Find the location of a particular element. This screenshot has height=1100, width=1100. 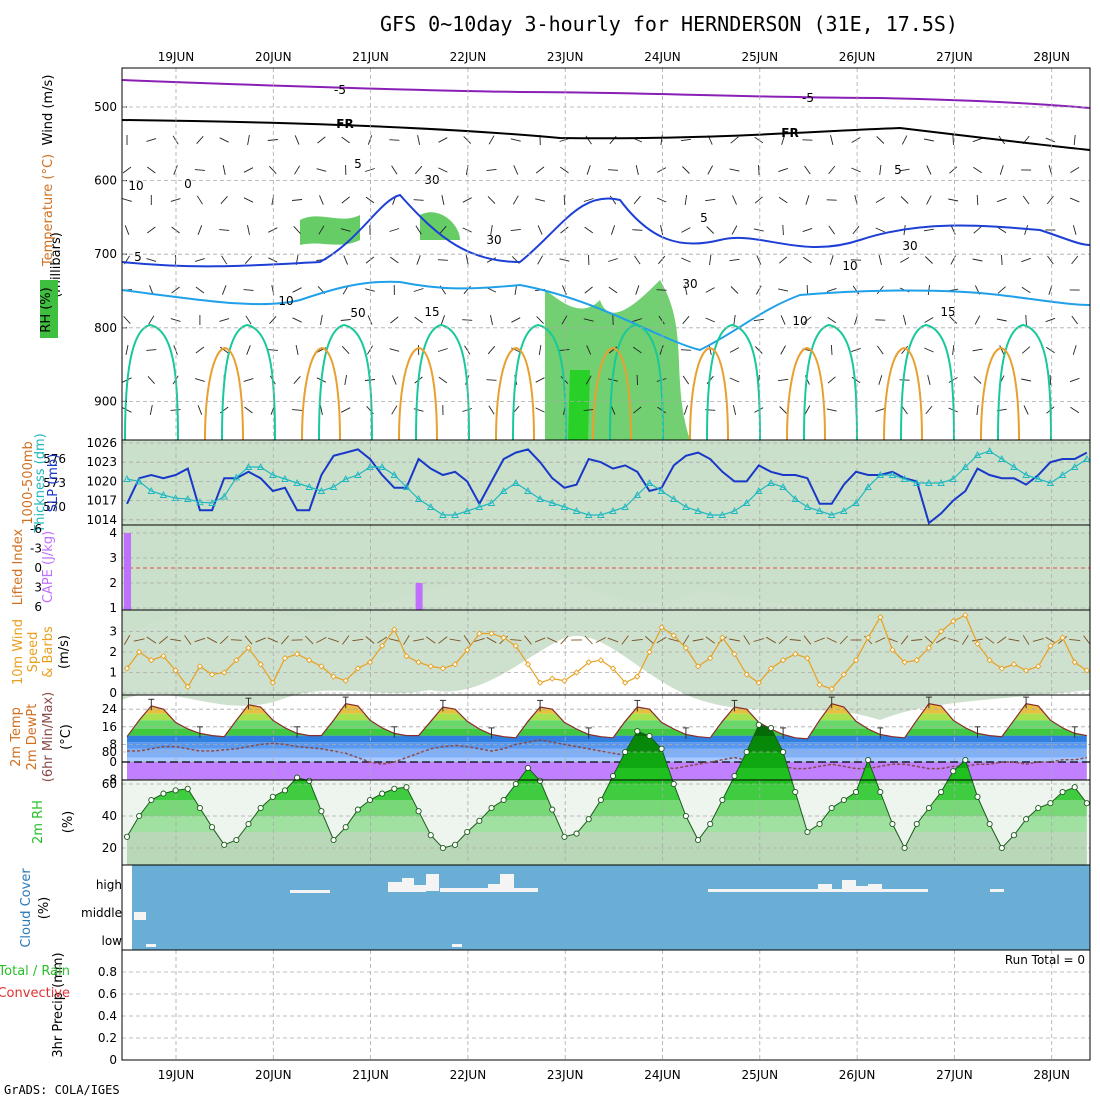

contour-label: -5 is located at coordinates (808, 98).